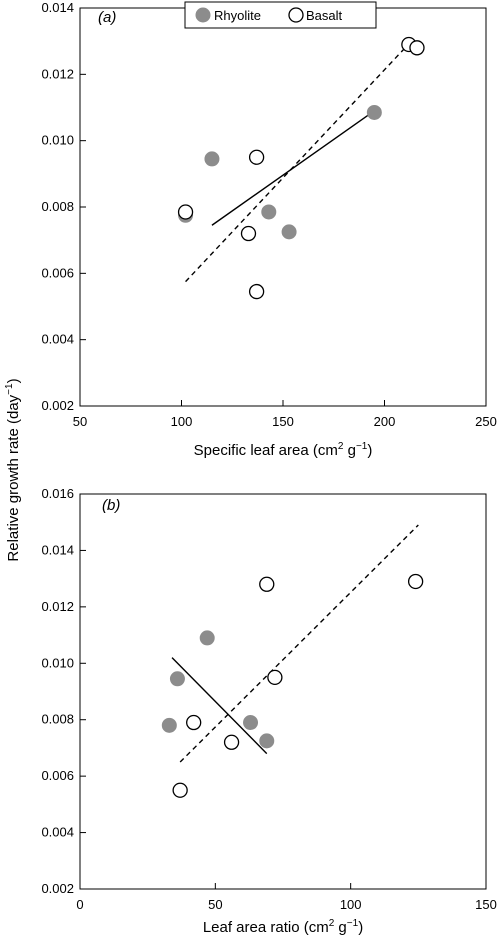 The image size is (500, 938). Describe the element at coordinates (57, 606) in the screenshot. I see `panel-b-y-tick-label: 0.012` at that location.